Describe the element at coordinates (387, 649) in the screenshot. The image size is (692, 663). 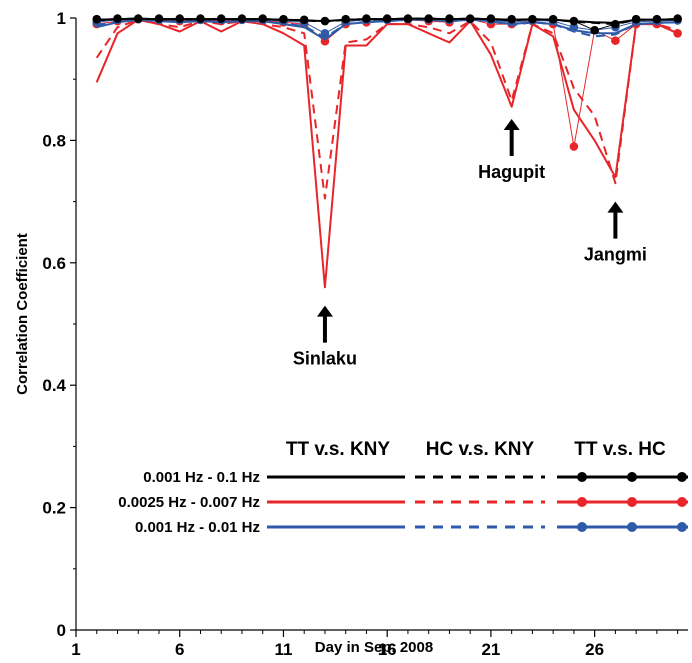
I see `x-tick-label: 16` at that location.